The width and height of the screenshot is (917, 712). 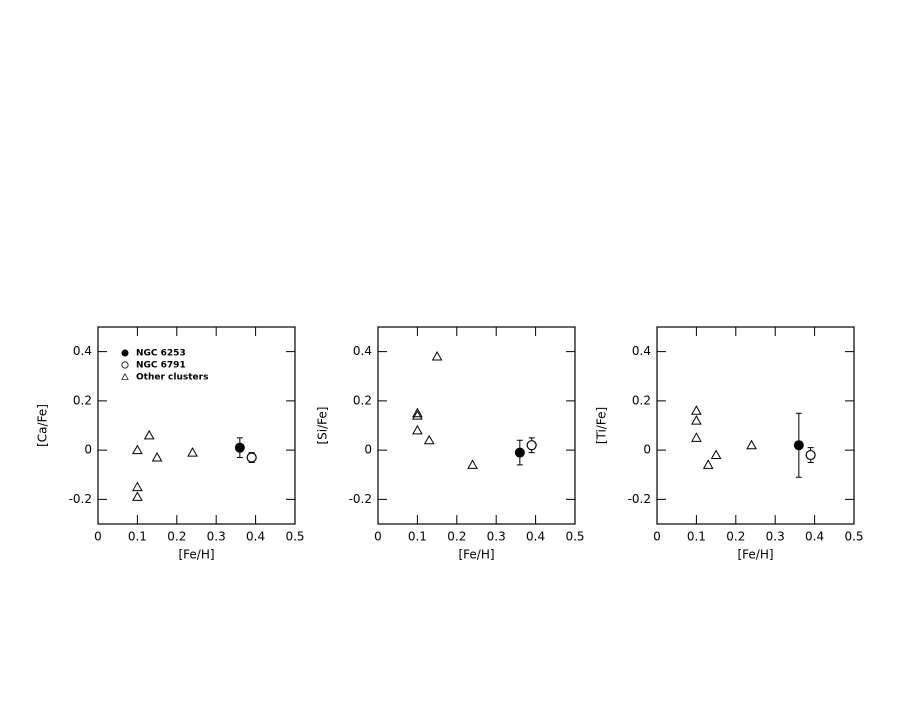 I want to click on y-axis-label: [Si/Fe], so click(x=323, y=426).